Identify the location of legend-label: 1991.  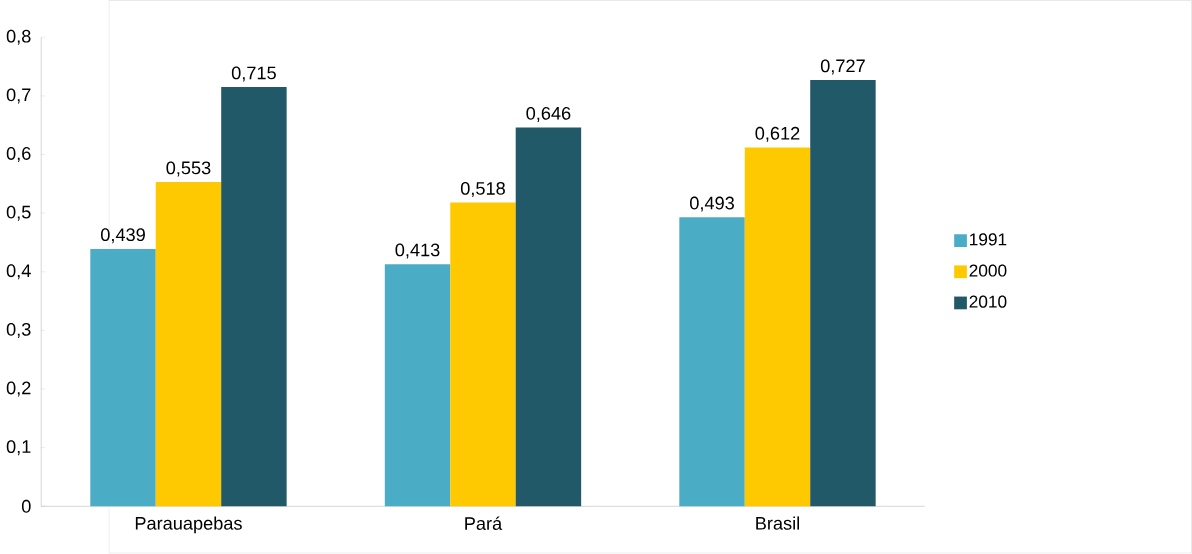
(988, 239).